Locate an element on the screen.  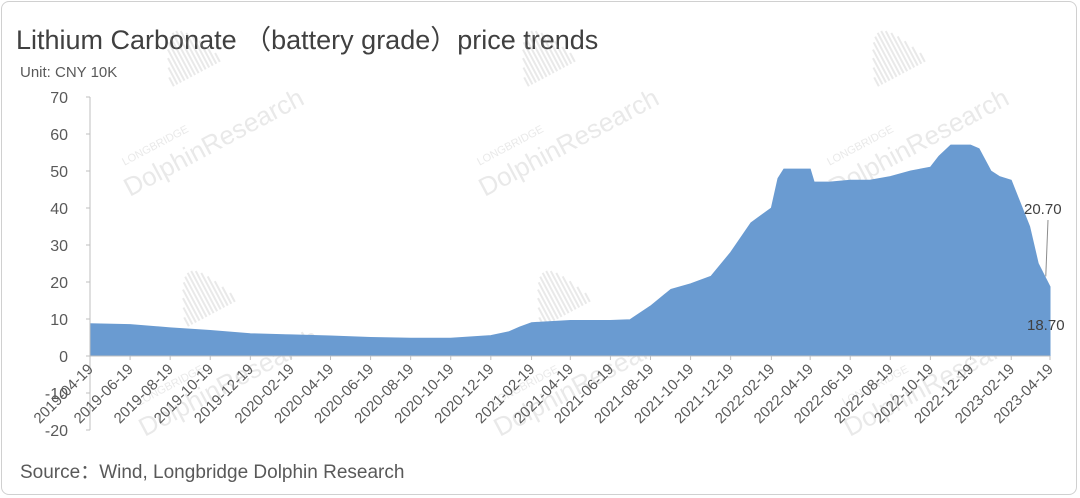
y-tick-label: -20 is located at coordinates (56, 431).